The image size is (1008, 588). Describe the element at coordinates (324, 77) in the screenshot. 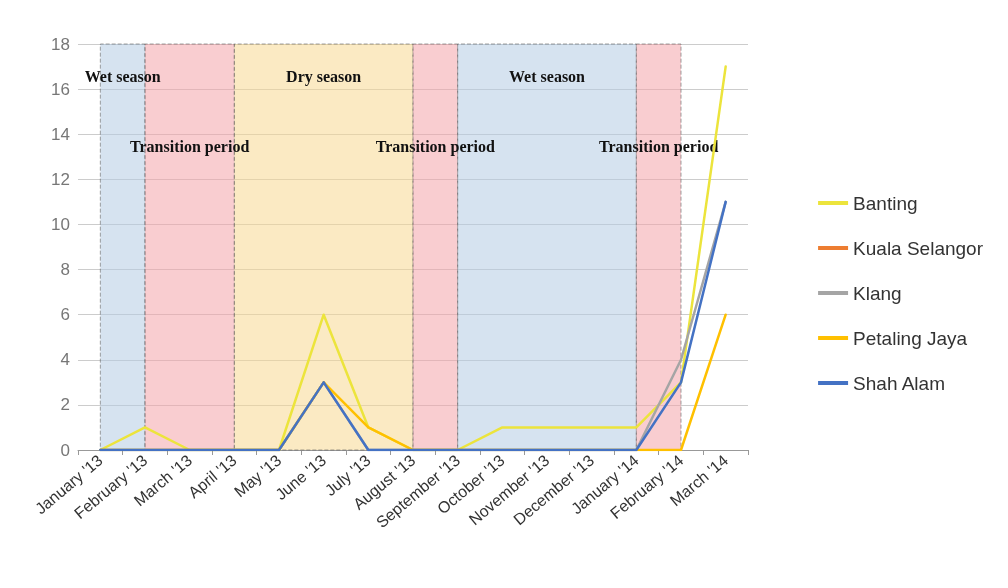

I see `band-label: Dry season` at that location.